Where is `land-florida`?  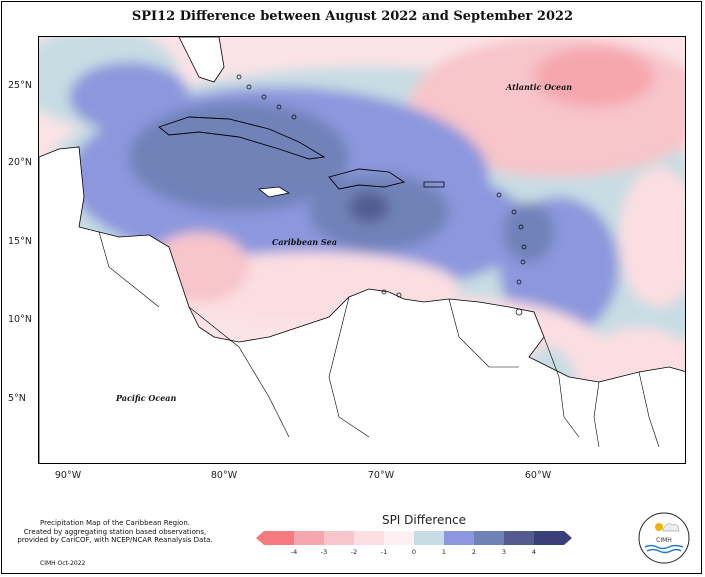 land-florida is located at coordinates (201, 60).